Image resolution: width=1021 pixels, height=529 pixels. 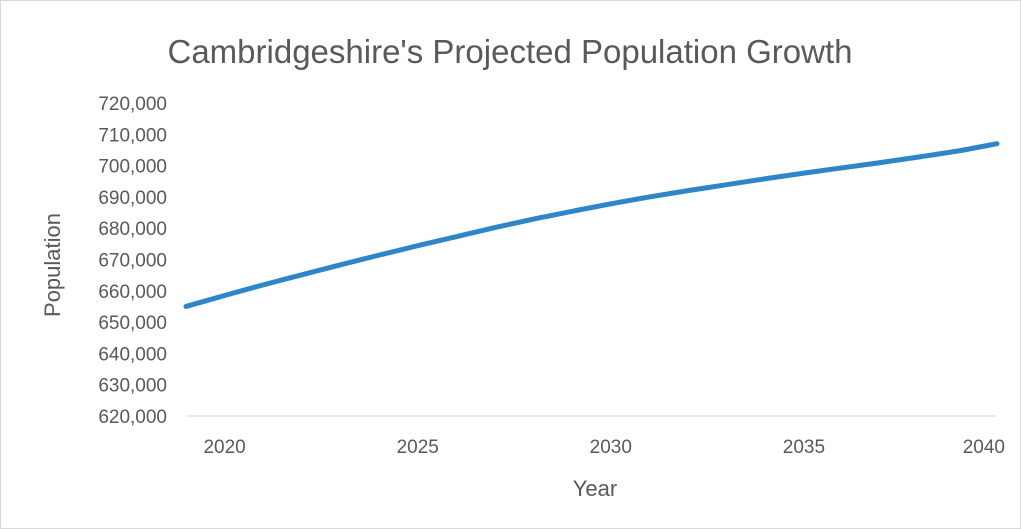 I want to click on y-tick-label: 720,000, so click(x=132, y=104).